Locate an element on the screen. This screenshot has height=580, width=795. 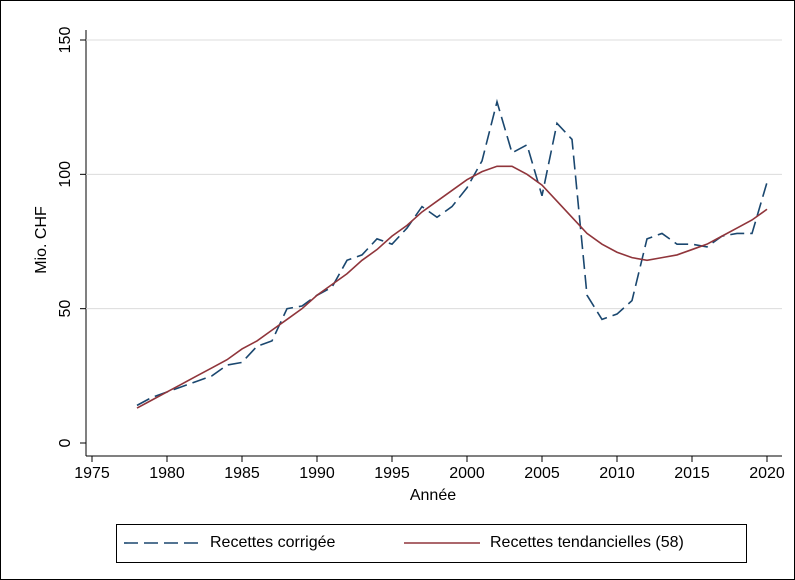
y-tick-label: 0 is located at coordinates (65, 442).